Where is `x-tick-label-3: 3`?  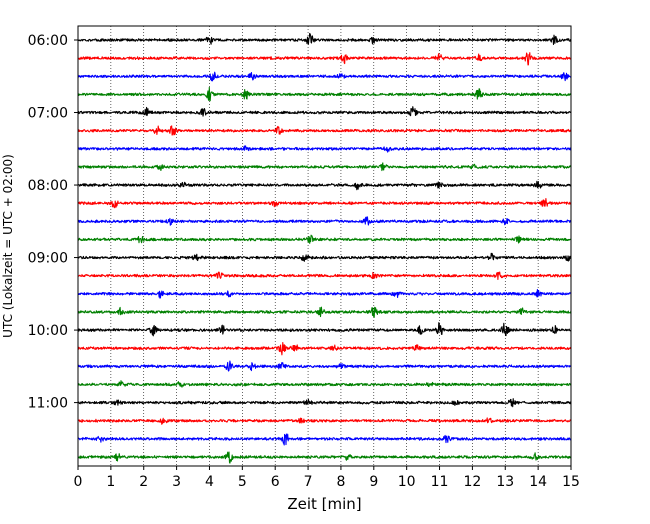 x-tick-label-3: 3 is located at coordinates (176, 482).